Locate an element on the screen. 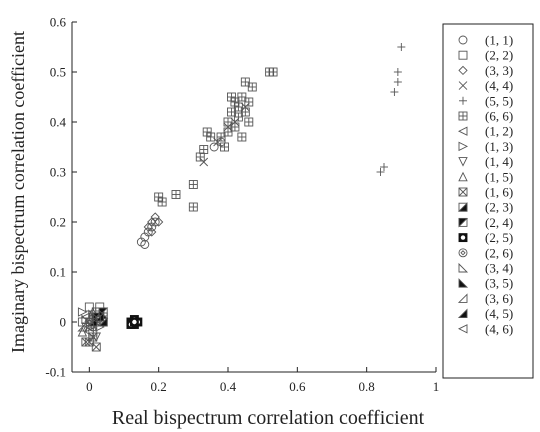  x-tick-label: 0.8 is located at coordinates (367, 386).